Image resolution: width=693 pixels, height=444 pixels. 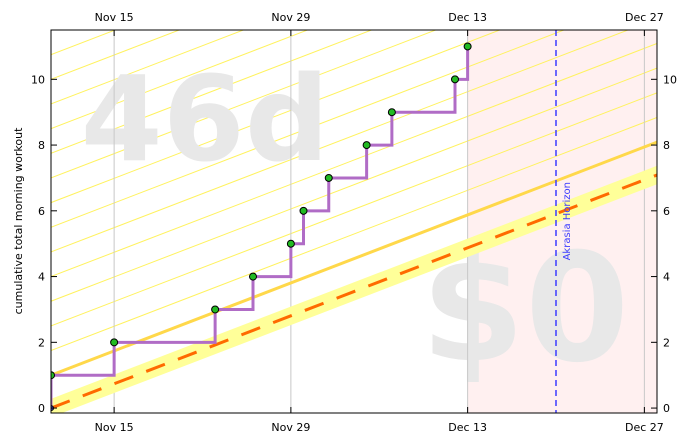 What do you see at coordinates (41, 342) in the screenshot?
I see `y-tick-label-left: 2` at bounding box center [41, 342].